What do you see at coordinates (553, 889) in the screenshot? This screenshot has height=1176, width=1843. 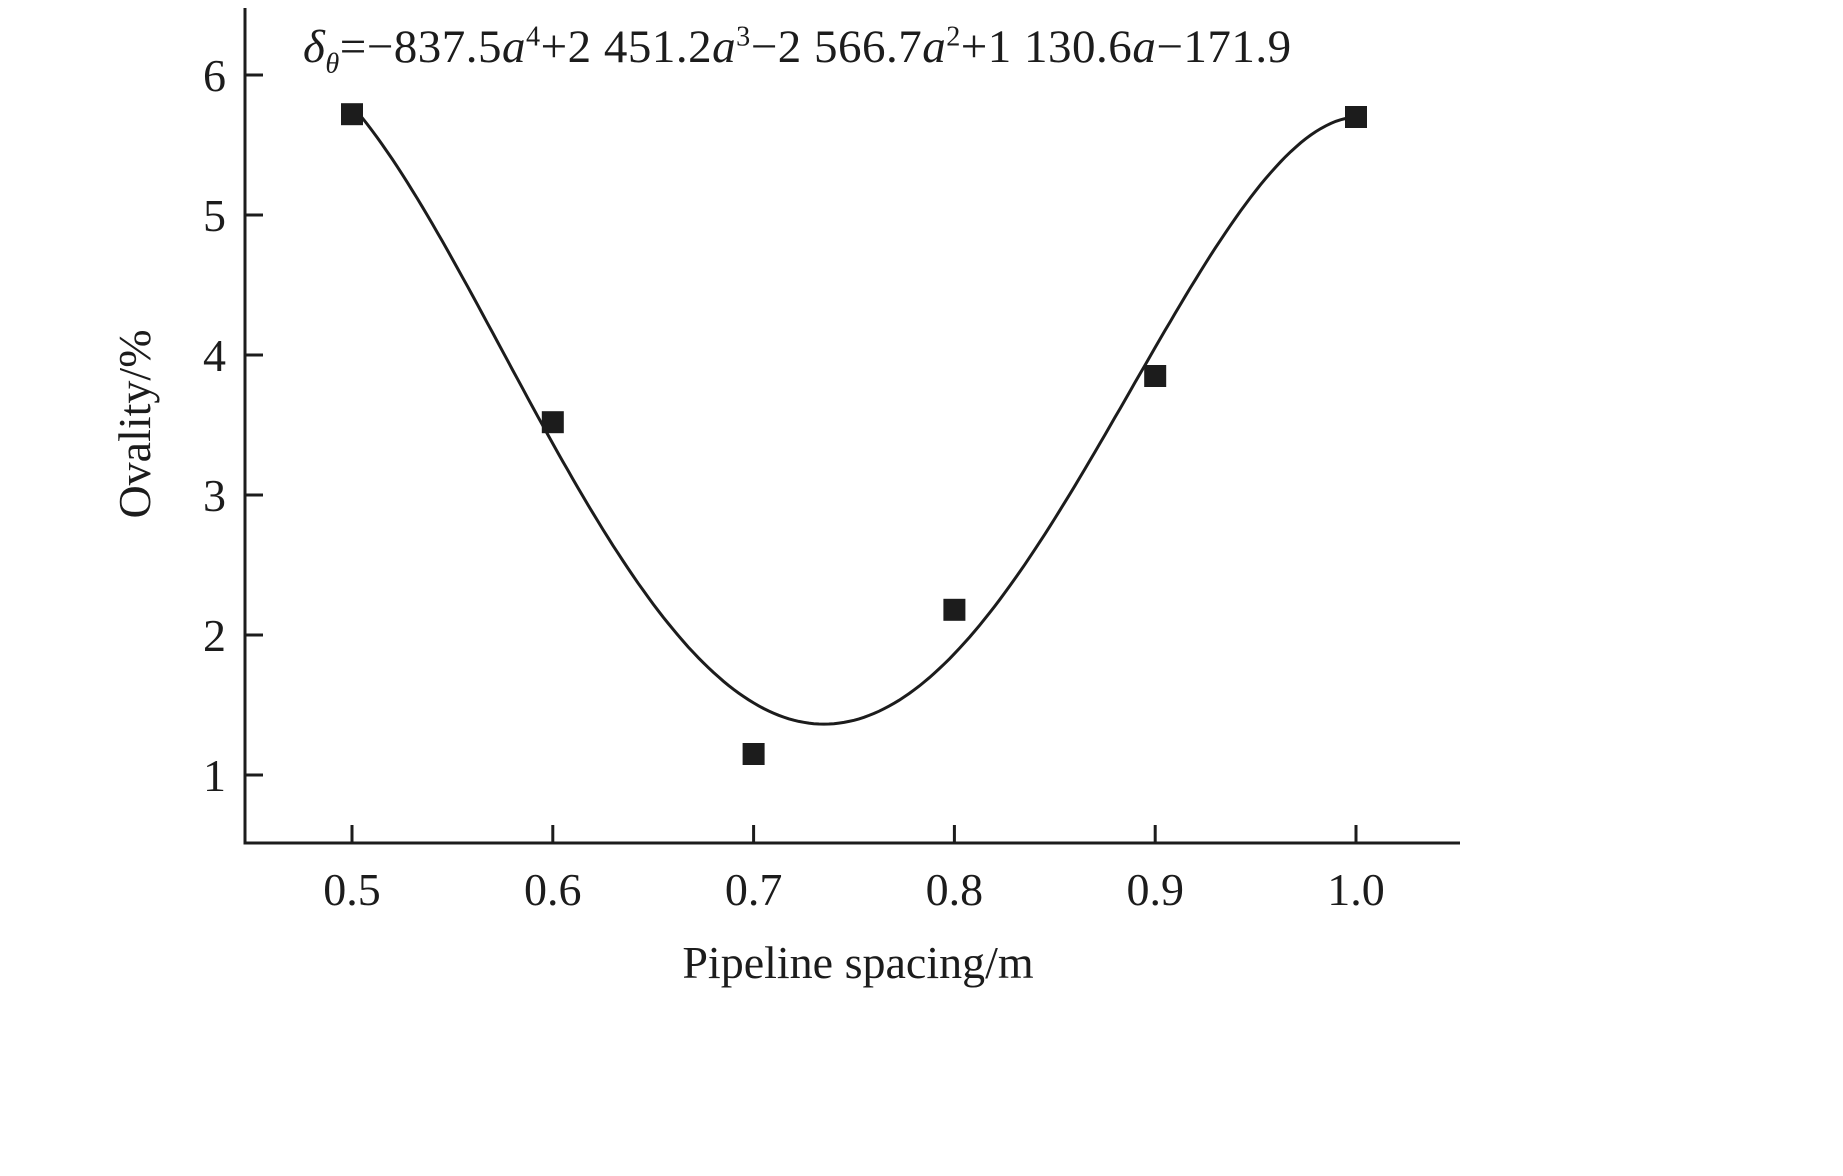 I see `x-tick-label: 0.6` at bounding box center [553, 889].